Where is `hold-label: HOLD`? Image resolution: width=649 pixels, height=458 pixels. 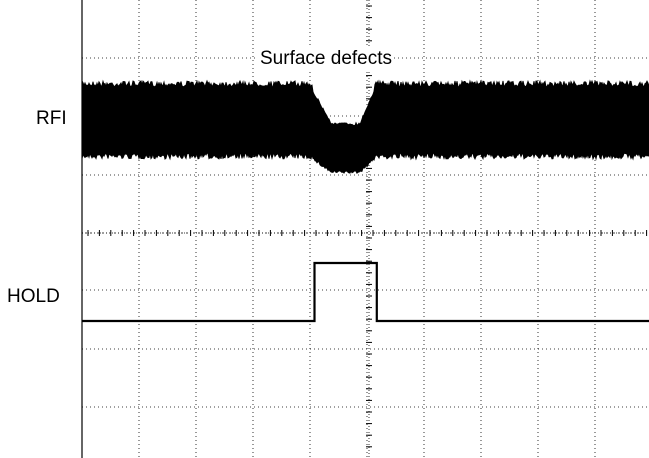 hold-label: HOLD is located at coordinates (33, 296).